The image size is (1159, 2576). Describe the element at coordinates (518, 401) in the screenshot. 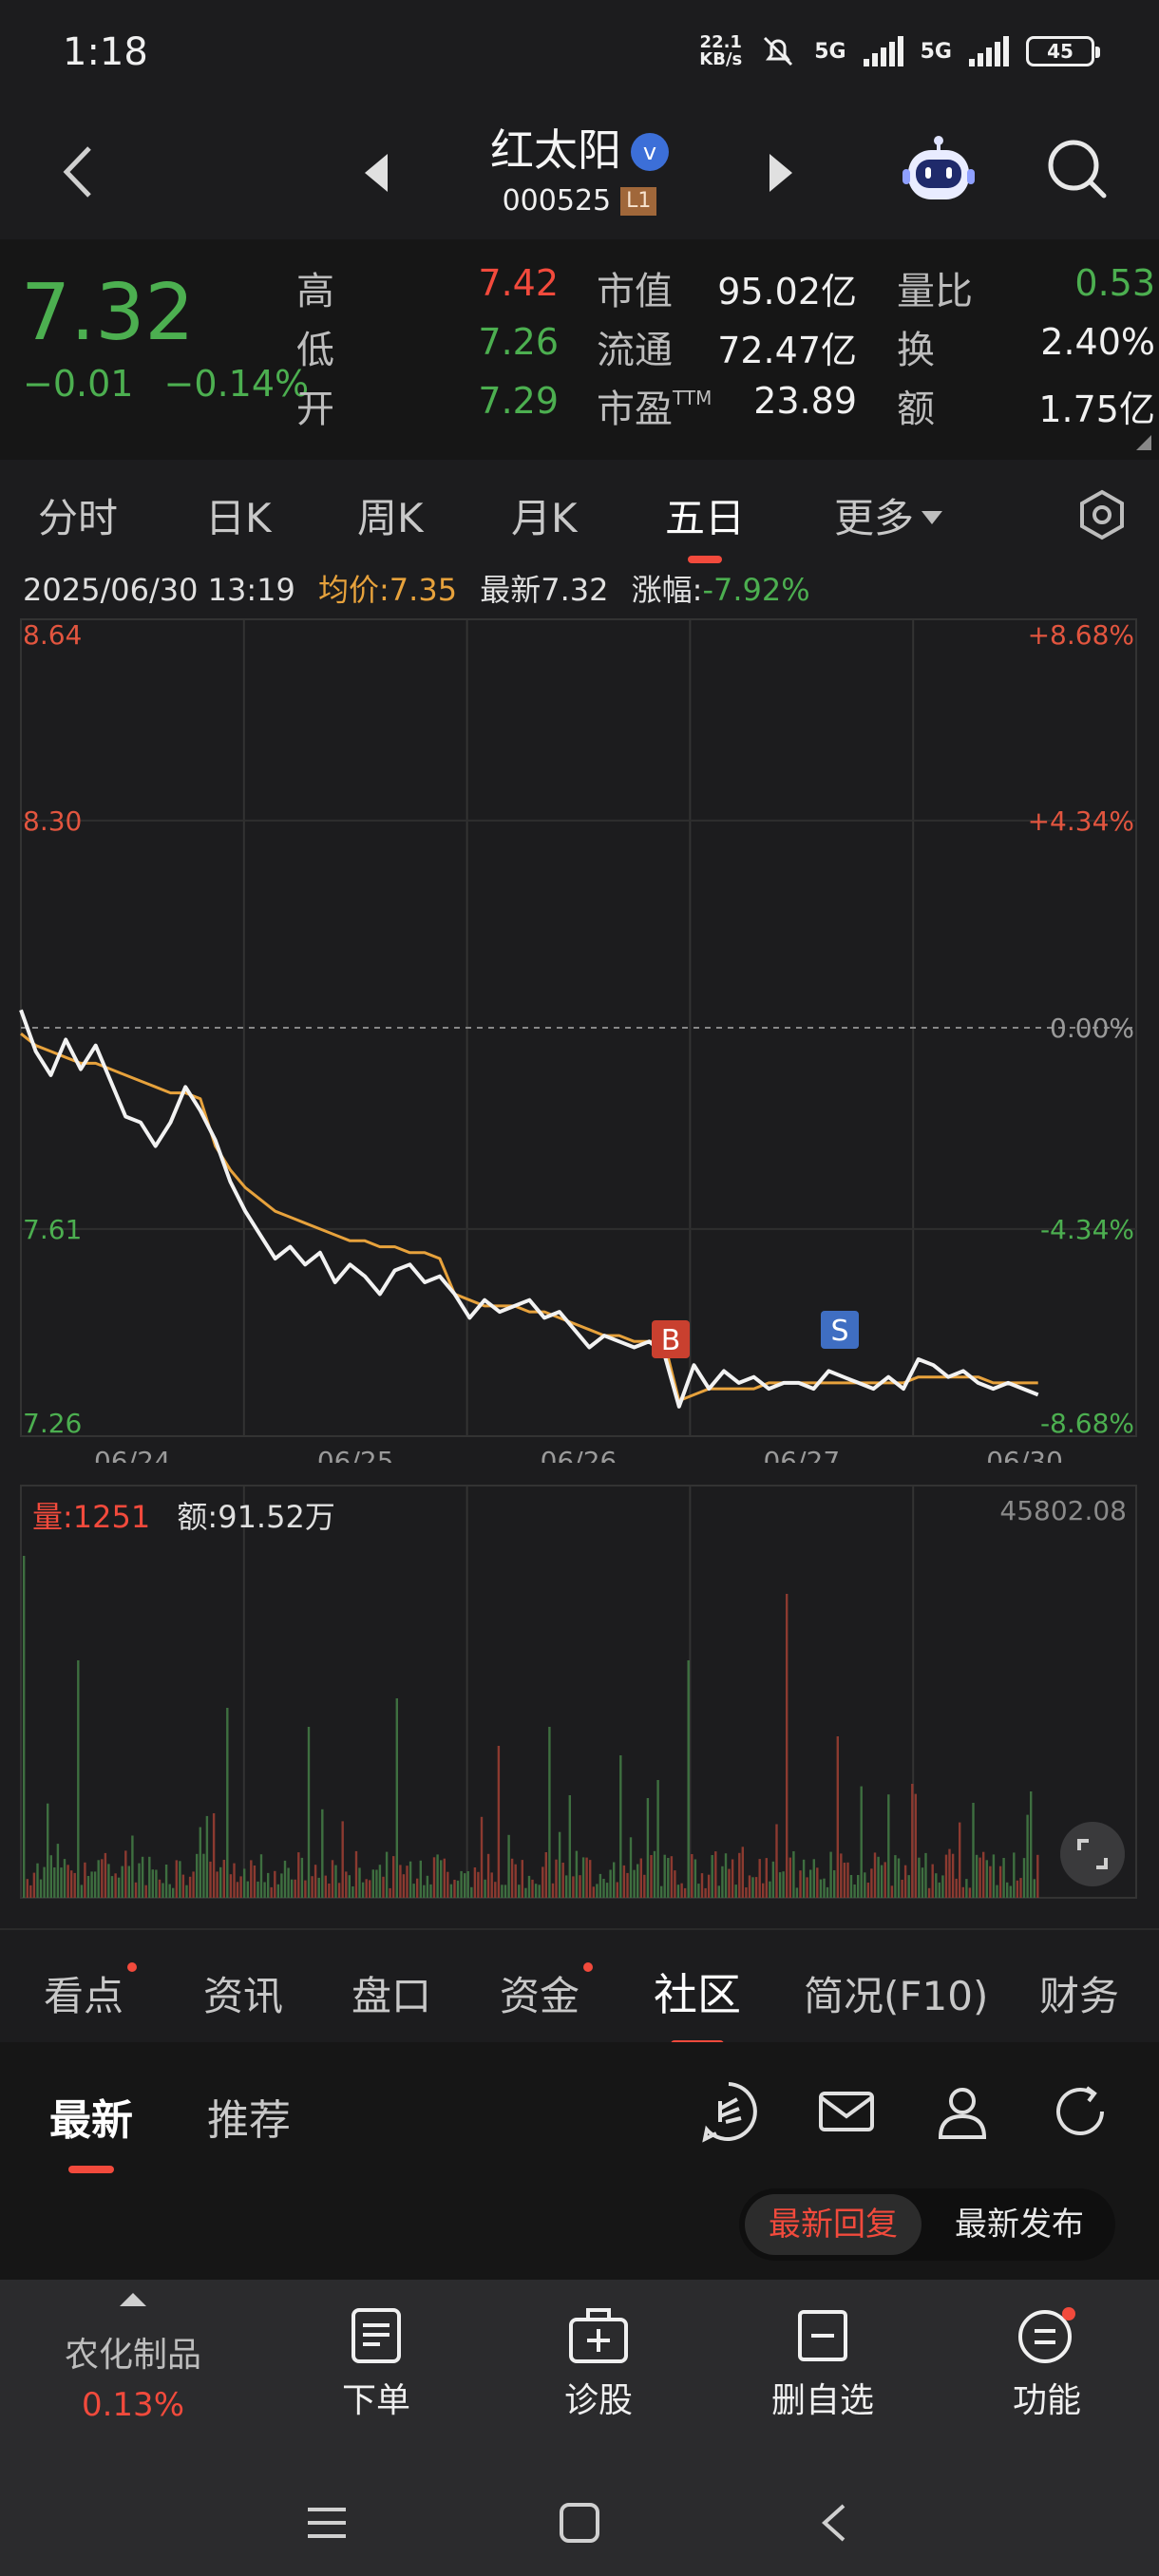

I see `quote-value-open: 7.29` at that location.